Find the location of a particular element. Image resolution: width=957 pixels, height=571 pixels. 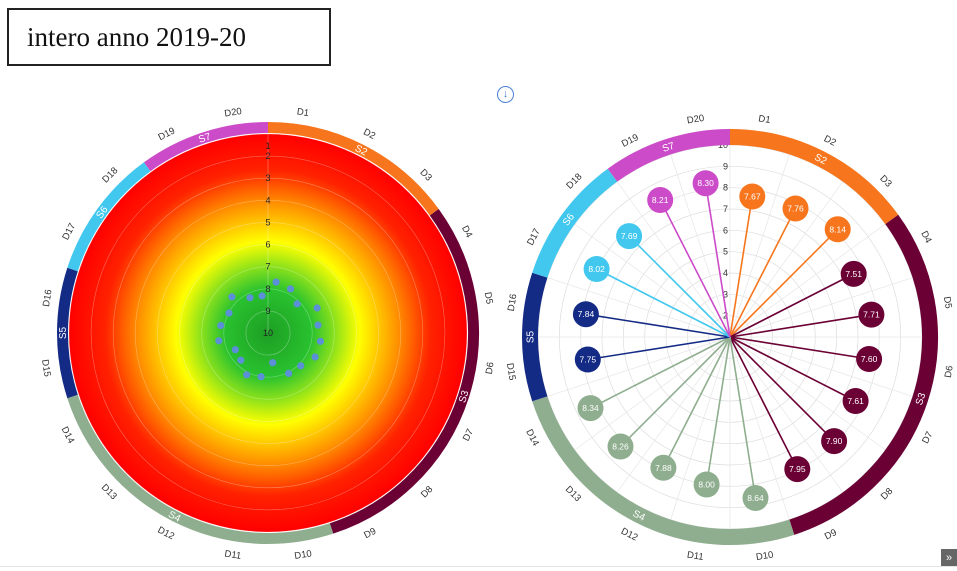

value-label: 7.84 is located at coordinates (586, 314).